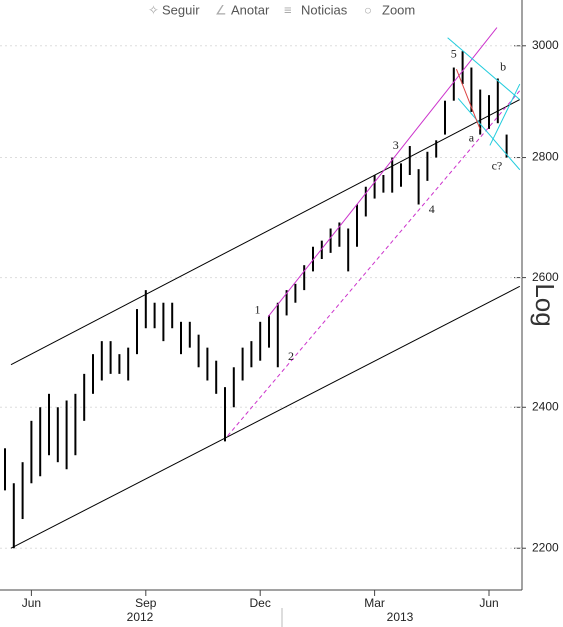 This screenshot has height=627, width=563. I want to click on y-tick-label: 2600, so click(545, 277).